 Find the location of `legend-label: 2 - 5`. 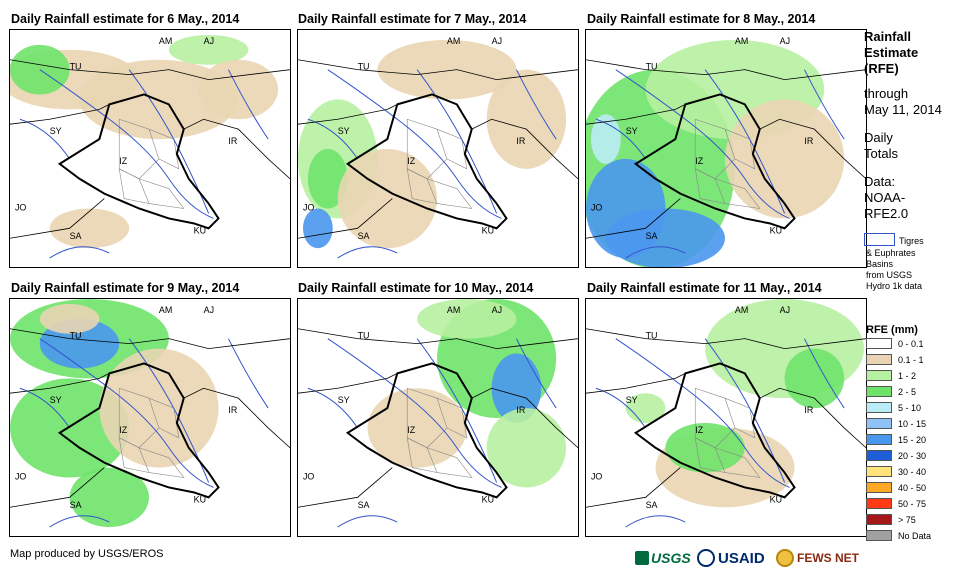

legend-label: 2 - 5 is located at coordinates (907, 391).